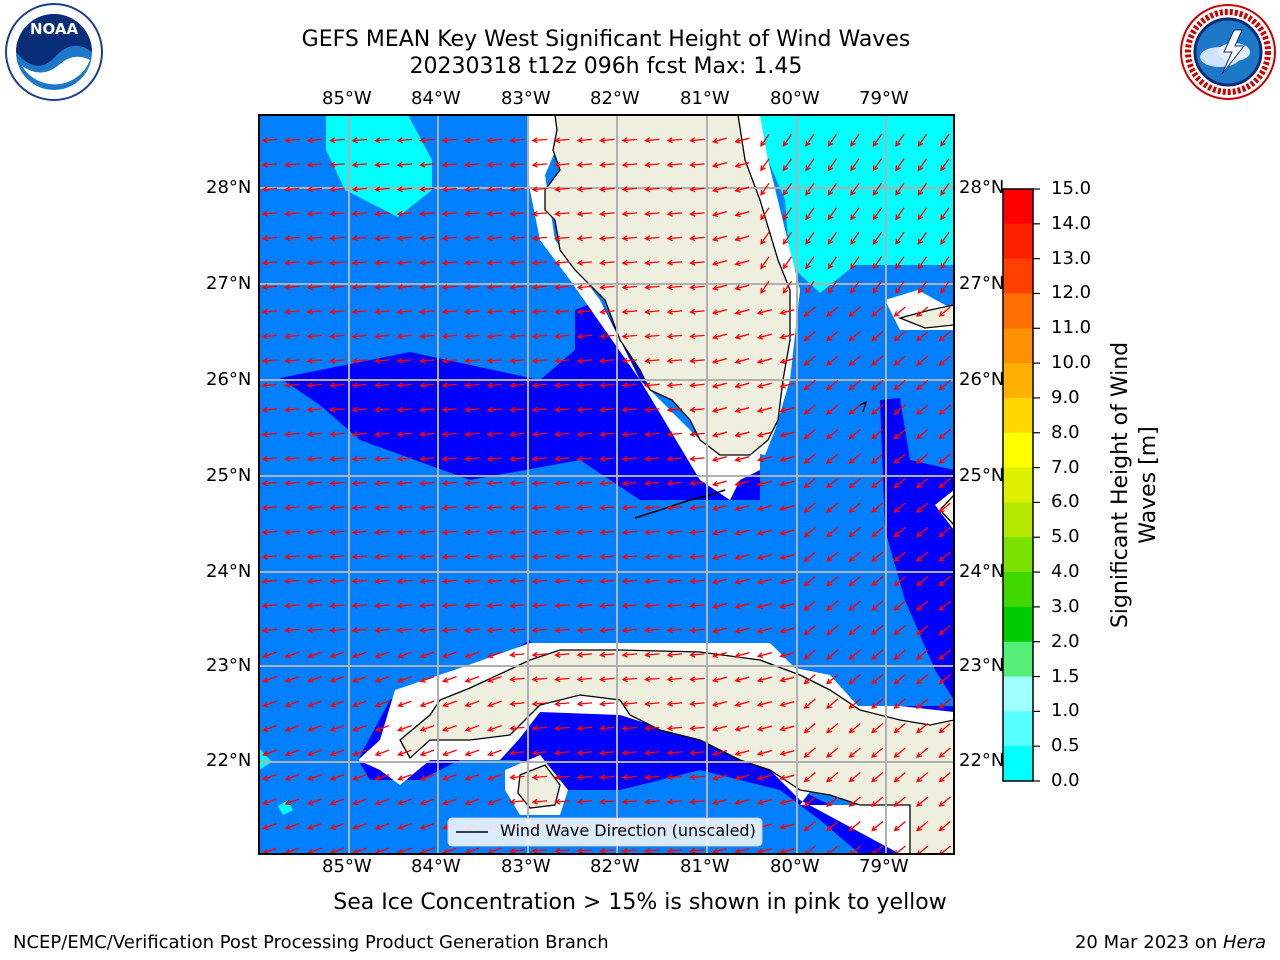 This screenshot has height=960, width=1280. I want to click on colorbar-tick-label: 1.5, so click(1065, 676).